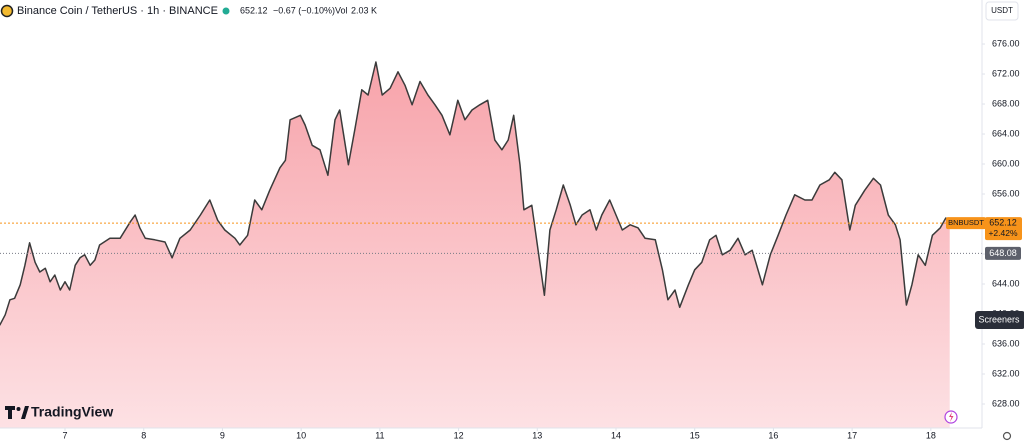 The width and height of the screenshot is (1024, 443). Describe the element at coordinates (301, 435) in the screenshot. I see `x-tick-label: 10` at that location.